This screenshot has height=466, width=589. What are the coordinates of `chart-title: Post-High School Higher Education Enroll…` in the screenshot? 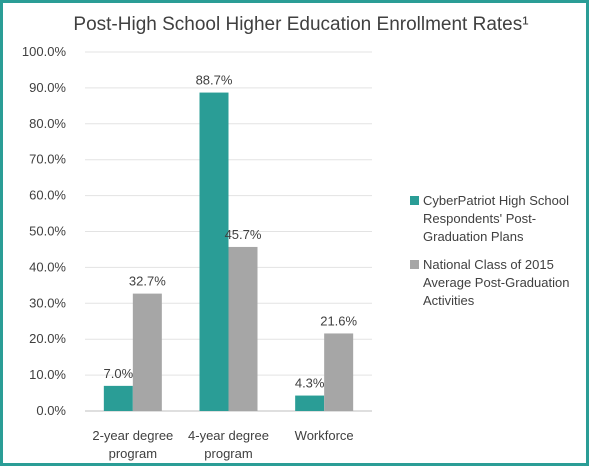 It's located at (300, 24).